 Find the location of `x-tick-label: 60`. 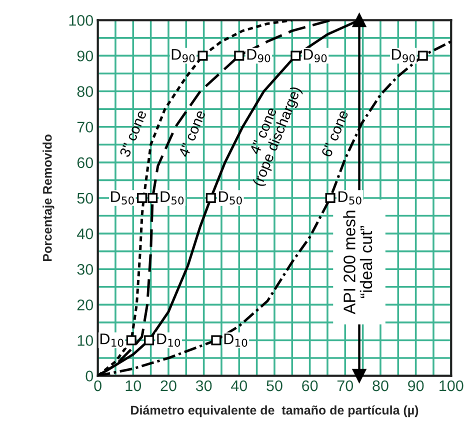

x-tick-label: 60 is located at coordinates (310, 386).